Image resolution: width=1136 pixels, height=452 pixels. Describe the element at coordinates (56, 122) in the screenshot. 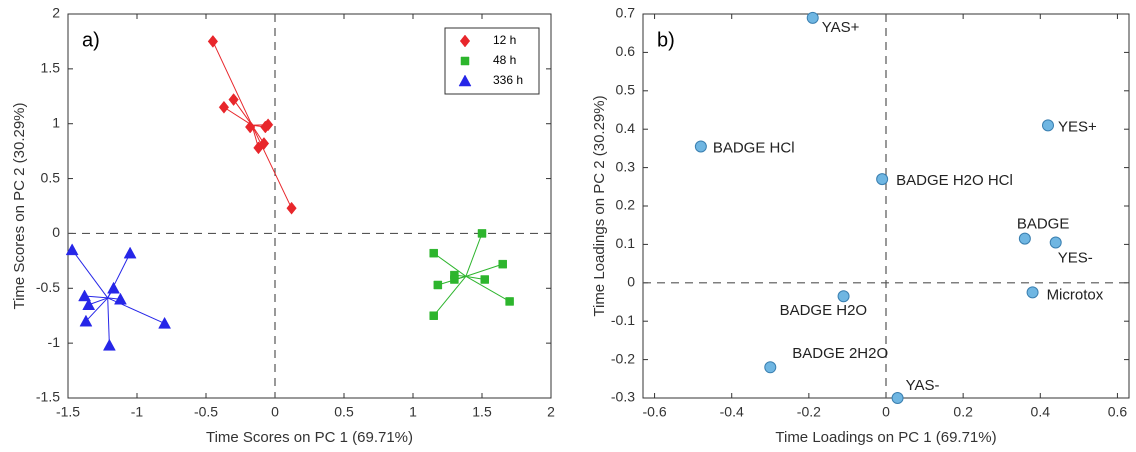

I see `y-tick-label: 1` at that location.